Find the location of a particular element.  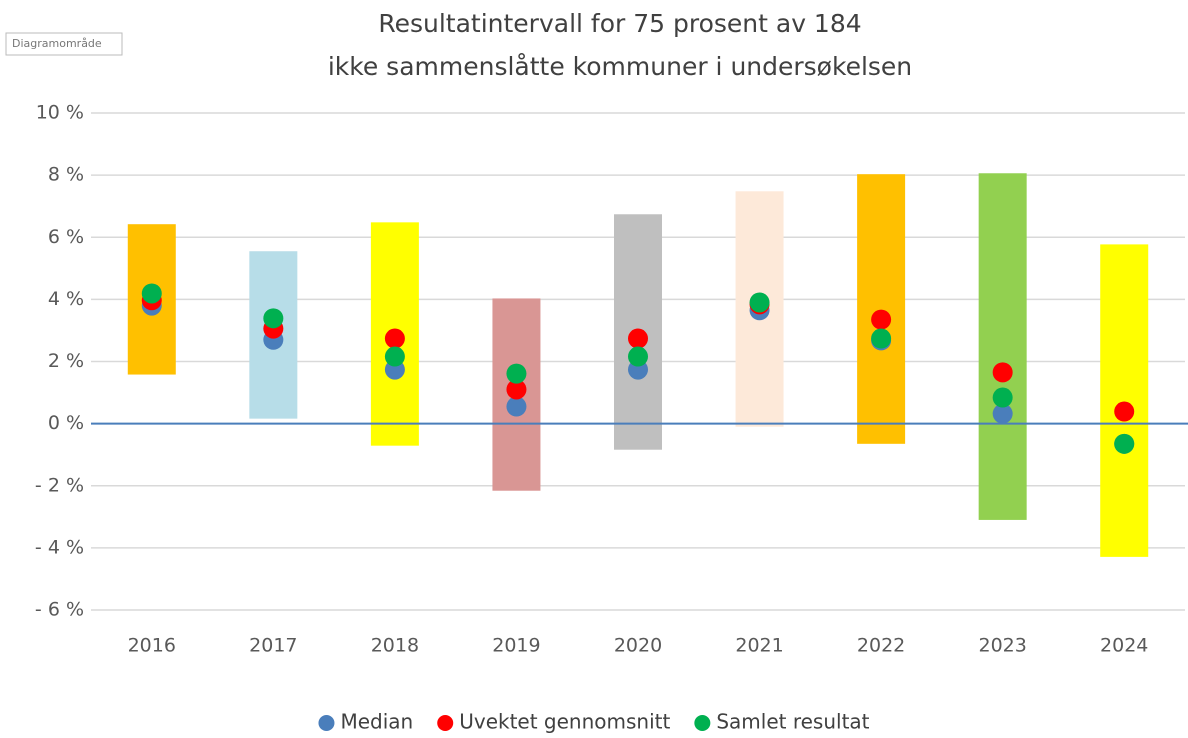

y-tick-label: 8 % is located at coordinates (66, 175).